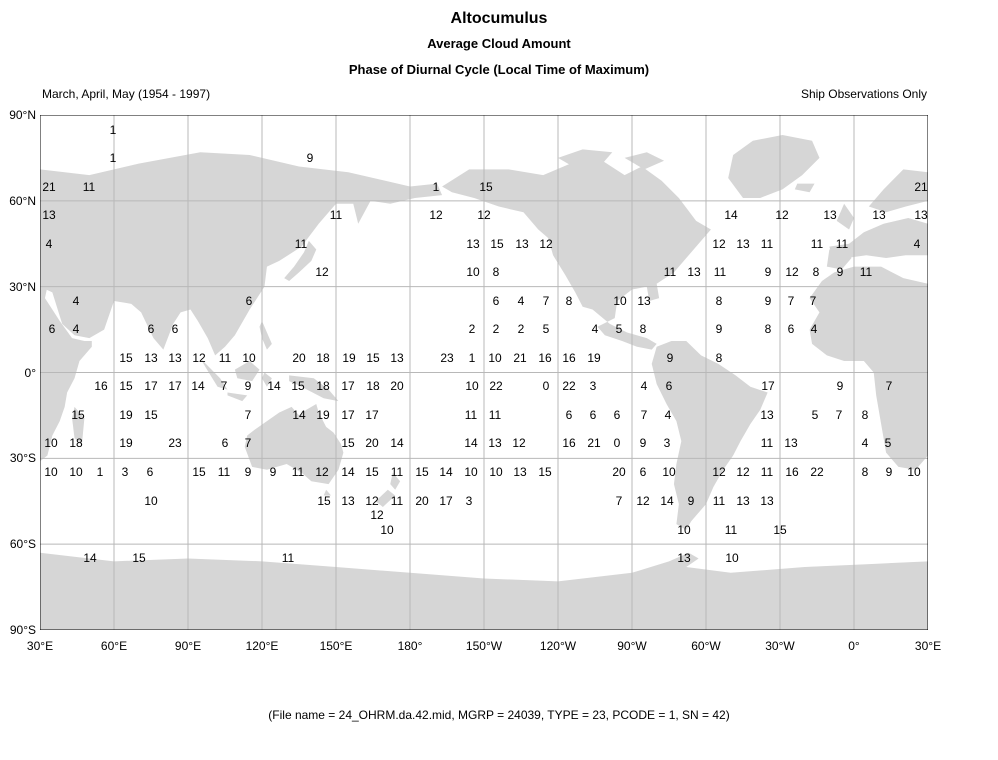 The width and height of the screenshot is (998, 760). I want to click on landmass-north-america, so click(576, 255).